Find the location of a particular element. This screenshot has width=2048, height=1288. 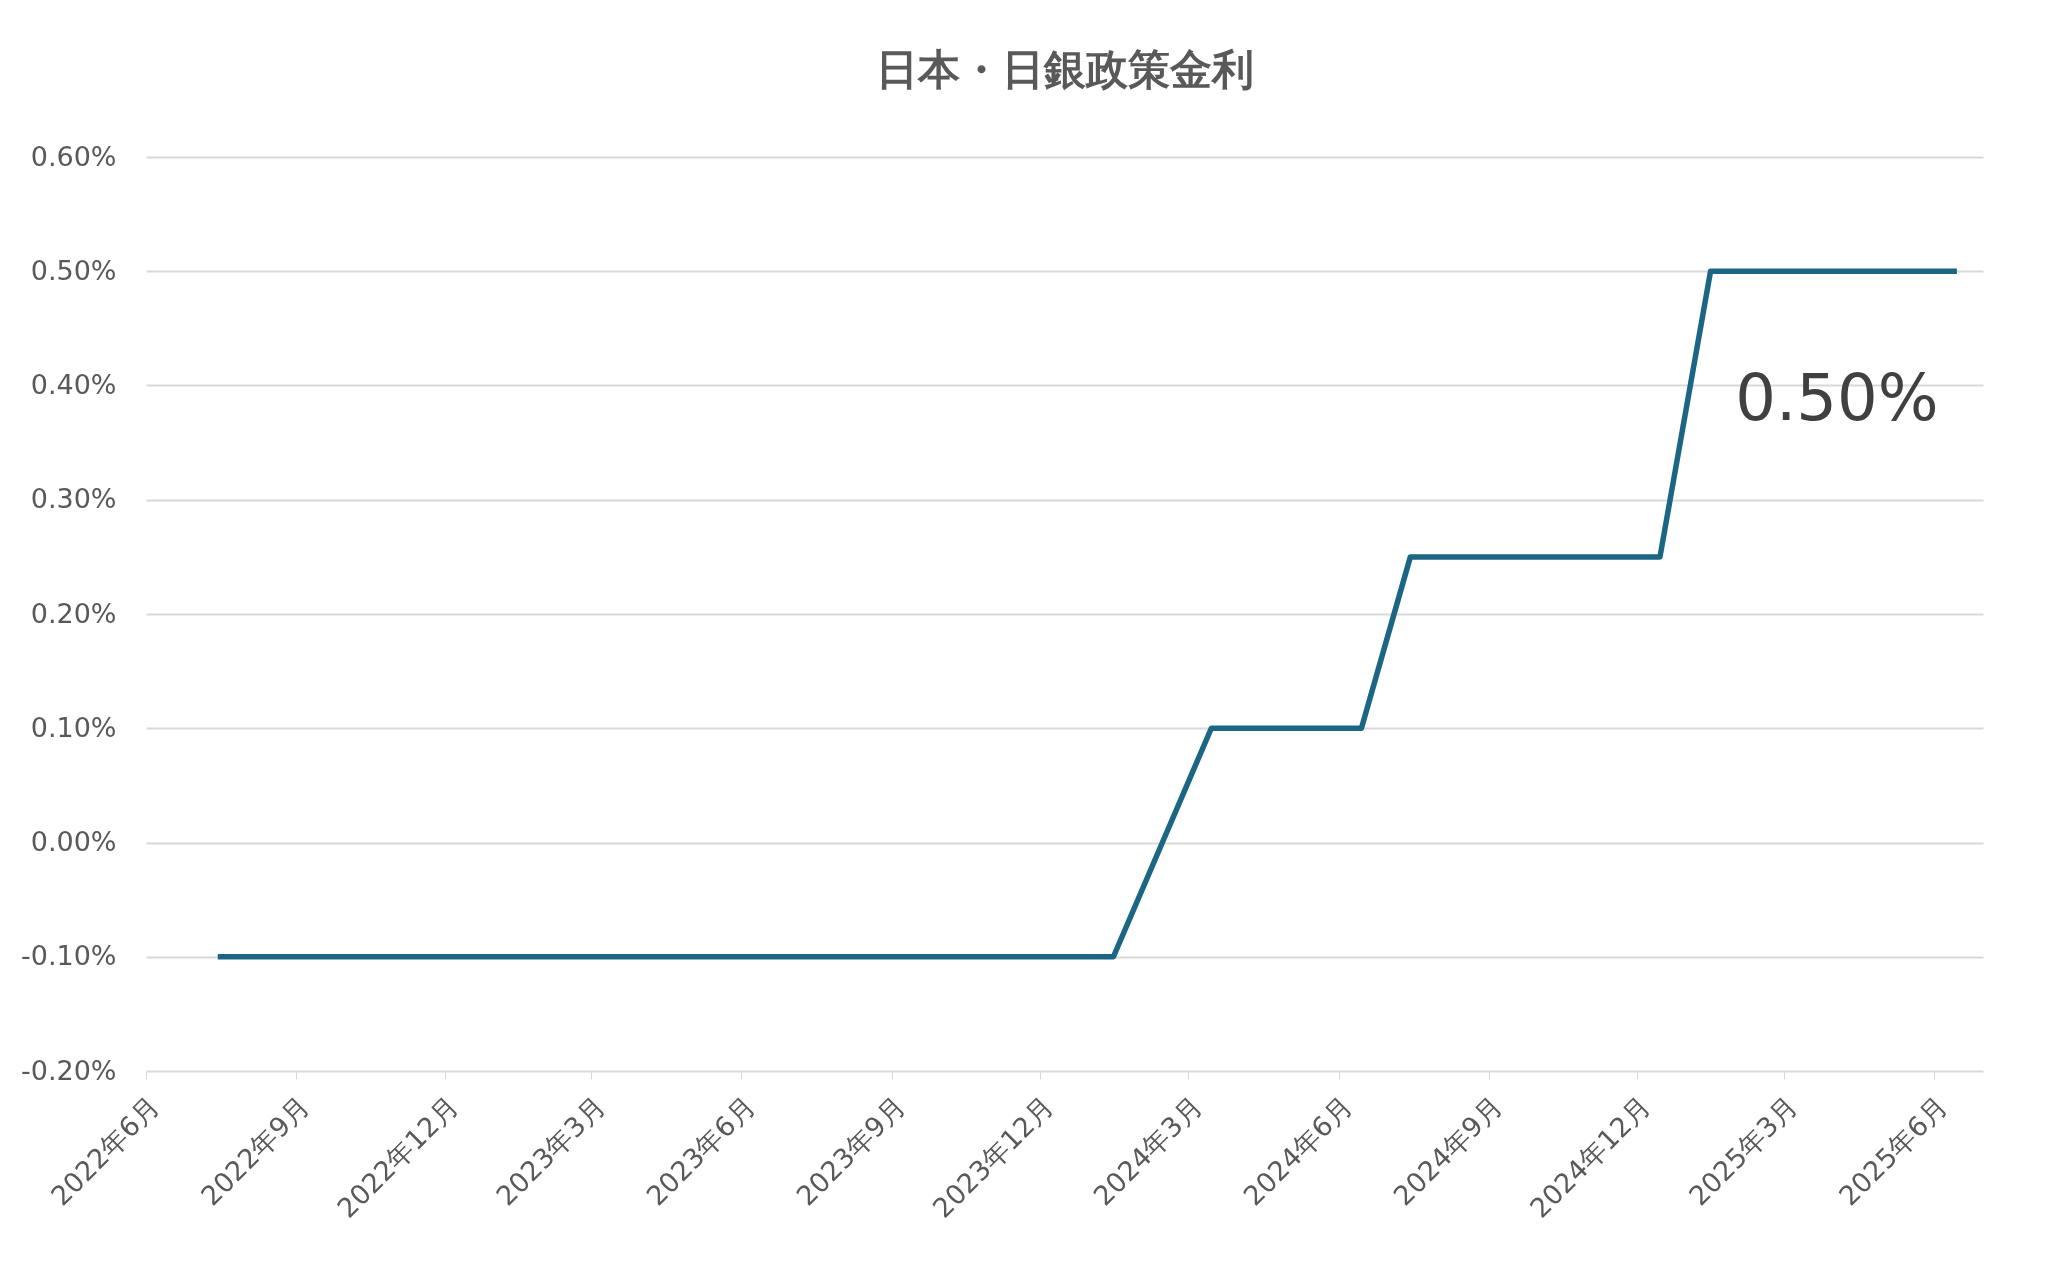

y-tick-label: -0.20% is located at coordinates (68, 1070).